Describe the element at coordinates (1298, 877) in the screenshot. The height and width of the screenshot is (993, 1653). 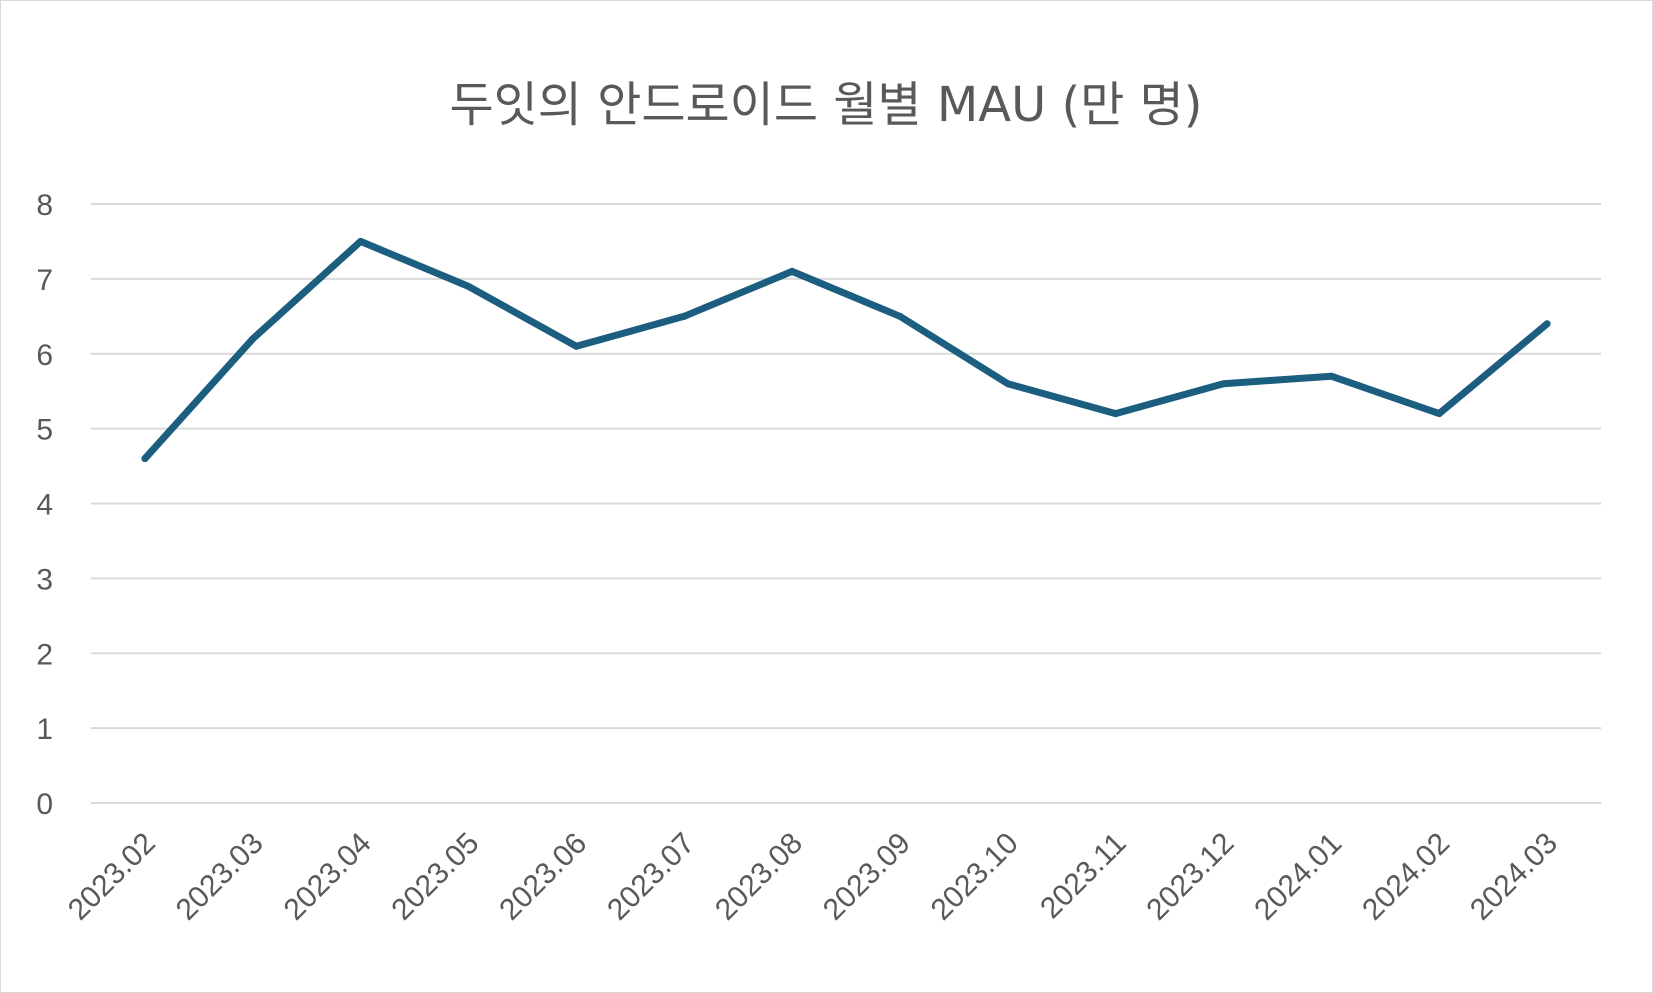
I see `x-tick-label: 2024.01` at that location.